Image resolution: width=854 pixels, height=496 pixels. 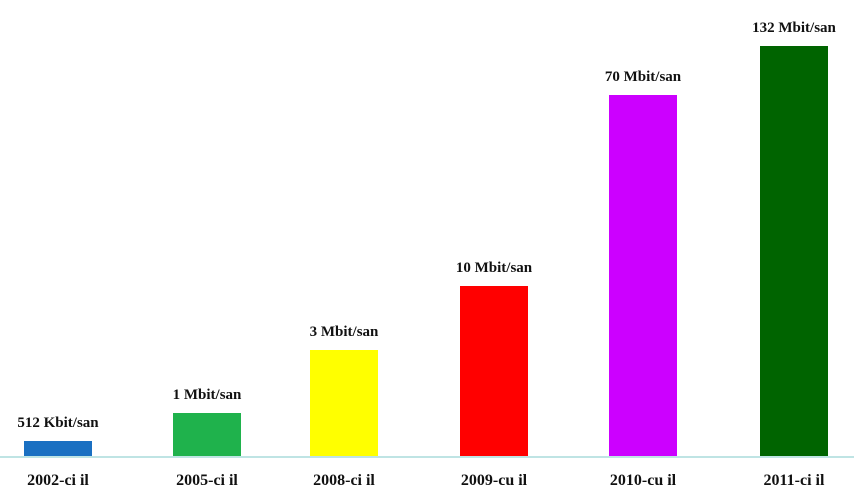 What do you see at coordinates (494, 371) in the screenshot?
I see `bar-2009-cu-il` at bounding box center [494, 371].